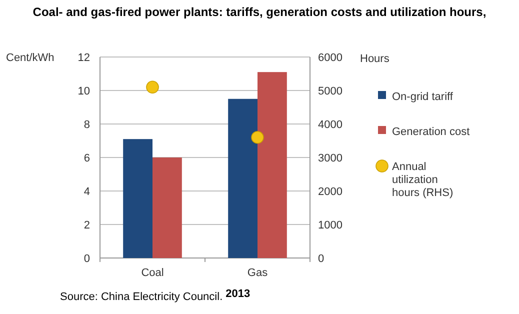 This screenshot has width=519, height=314. What do you see at coordinates (257, 273) in the screenshot?
I see `x-tick-label: Gas` at bounding box center [257, 273].